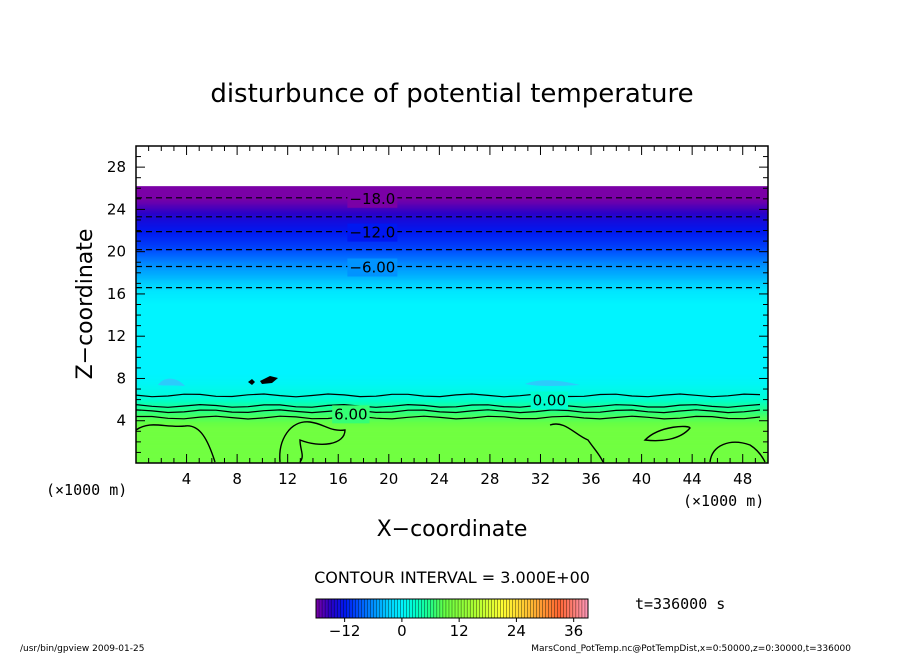 The image size is (904, 654). I want to click on x-tick-label: 20, so click(388, 479).